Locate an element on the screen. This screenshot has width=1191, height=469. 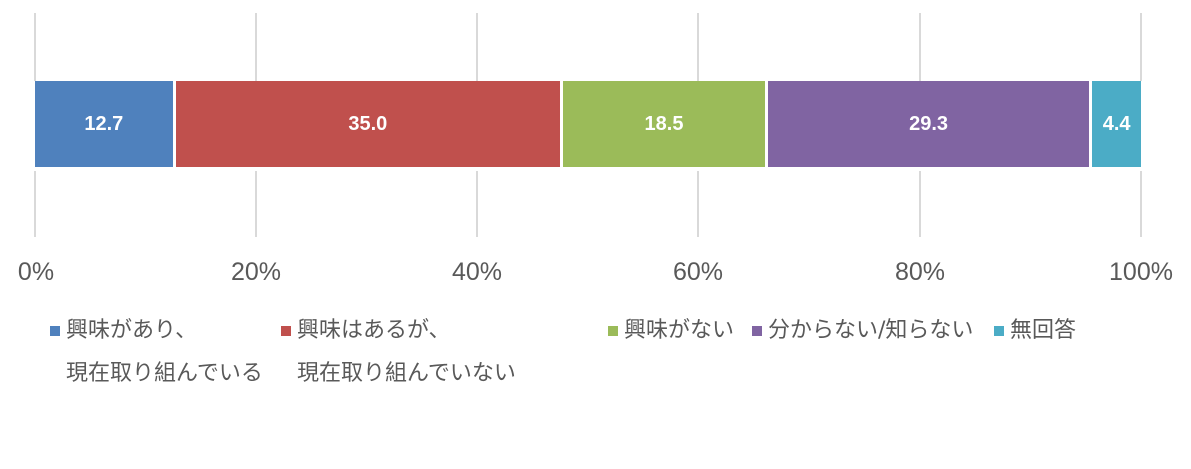
x-tick-60: 60% is located at coordinates (698, 272).